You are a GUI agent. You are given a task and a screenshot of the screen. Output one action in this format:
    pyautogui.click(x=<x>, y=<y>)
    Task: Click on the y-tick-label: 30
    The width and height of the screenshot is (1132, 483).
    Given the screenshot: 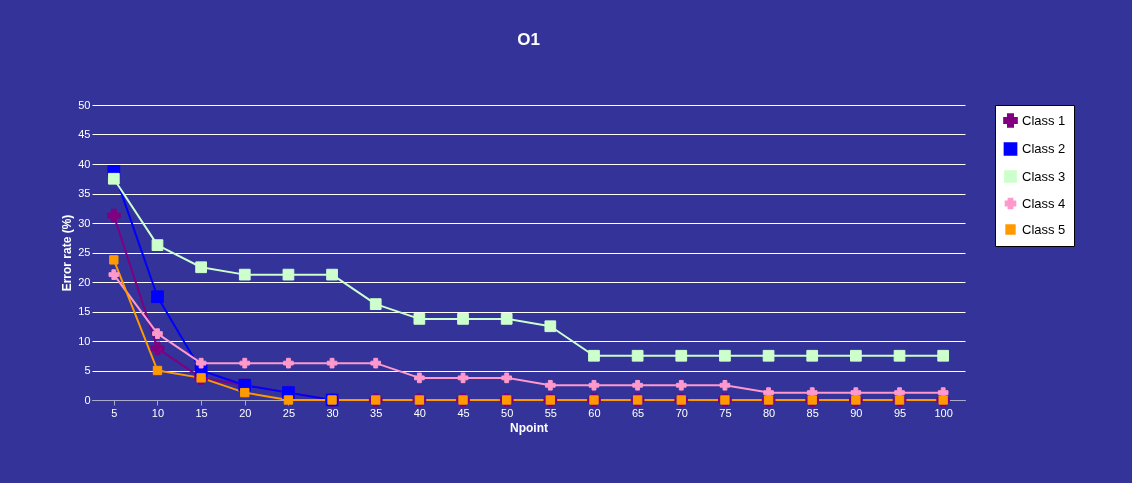 What is the action you would take?
    pyautogui.click(x=84, y=222)
    